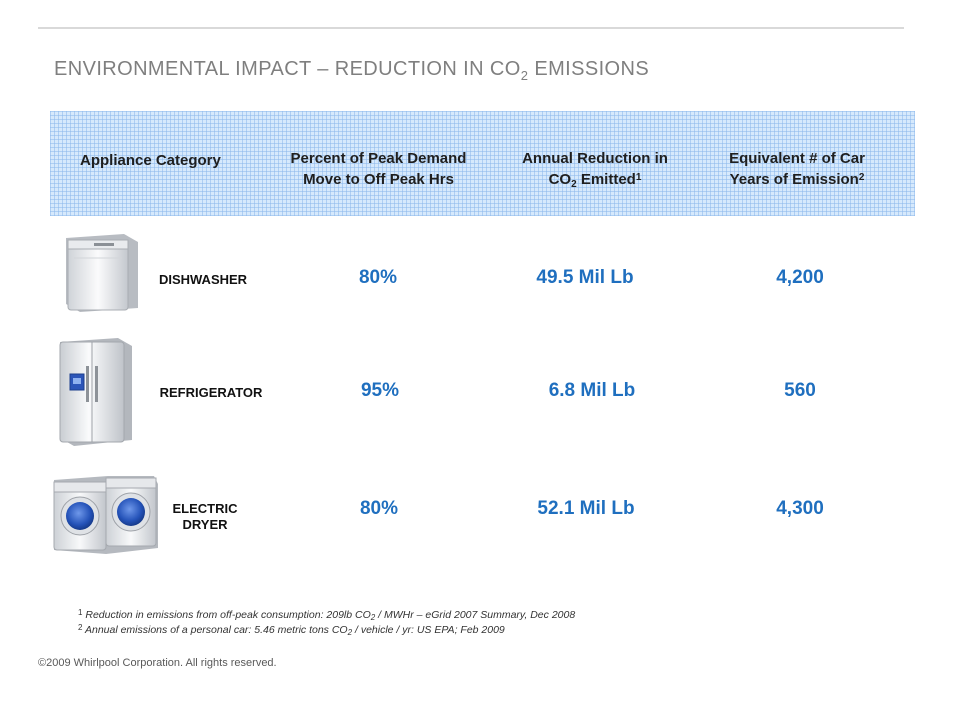 This screenshot has height=720, width=960. I want to click on reduction-value: 49.5 Mil Lb, so click(585, 277).